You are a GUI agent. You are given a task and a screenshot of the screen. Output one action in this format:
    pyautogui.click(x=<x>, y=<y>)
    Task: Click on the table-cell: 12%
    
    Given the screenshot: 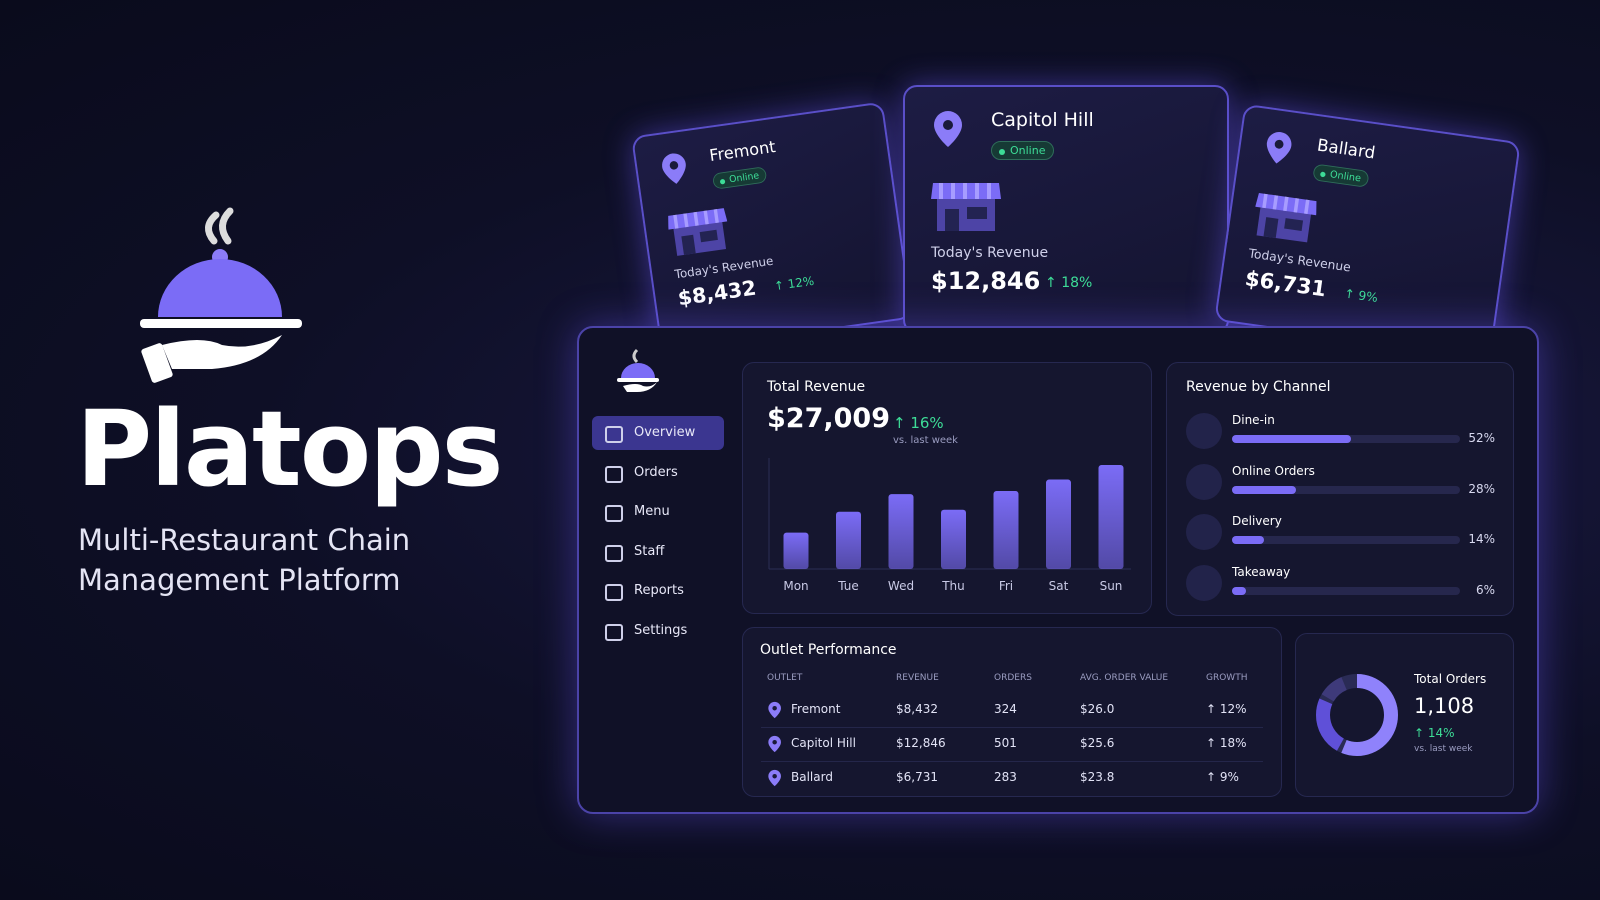 What is the action you would take?
    pyautogui.click(x=1226, y=709)
    